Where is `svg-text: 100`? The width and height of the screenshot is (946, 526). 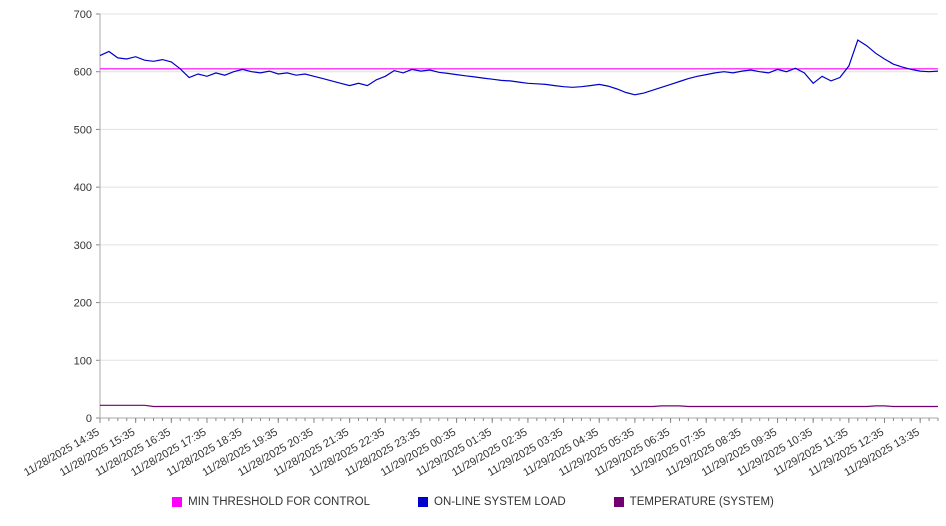 svg-text: 100 is located at coordinates (83, 361).